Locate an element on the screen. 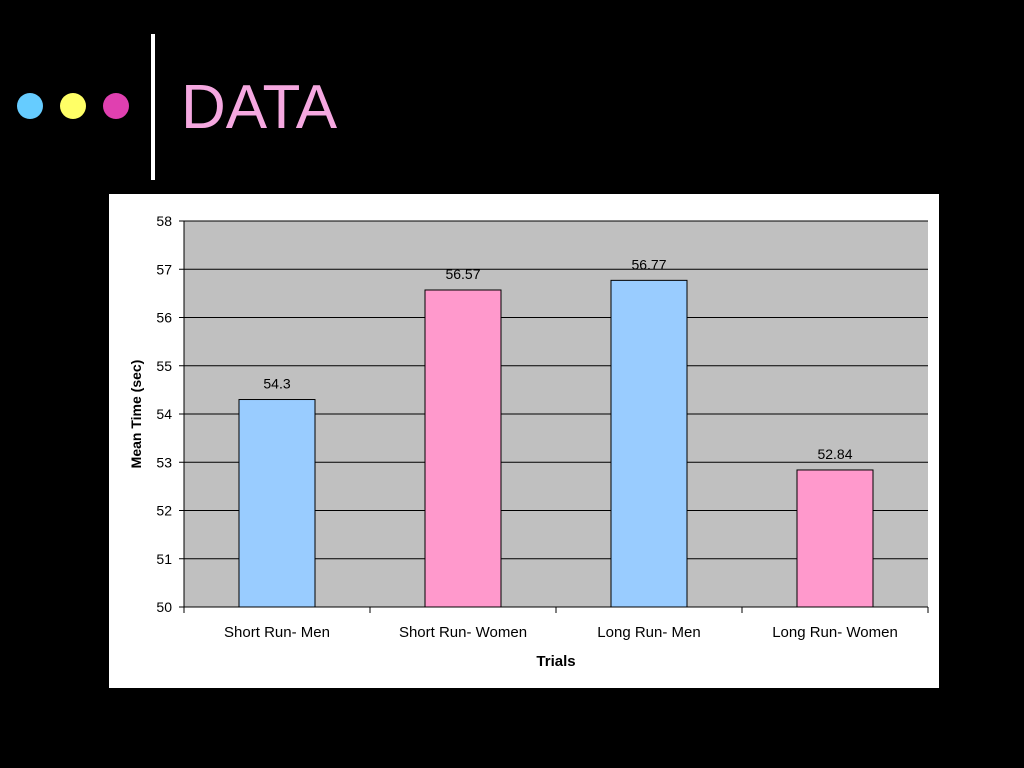 This screenshot has height=768, width=1024. x-tick-label: Long Run- Women is located at coordinates (835, 632).